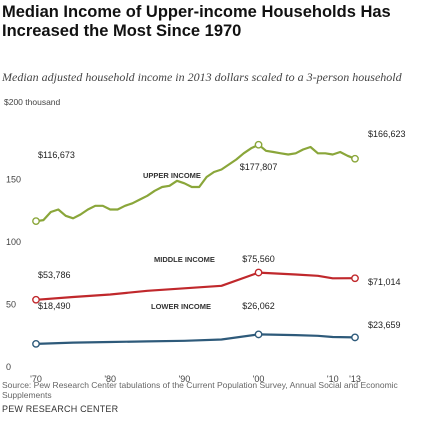 The image size is (421, 425). What do you see at coordinates (36, 379) in the screenshot?
I see `x-tick-label: '70` at bounding box center [36, 379].